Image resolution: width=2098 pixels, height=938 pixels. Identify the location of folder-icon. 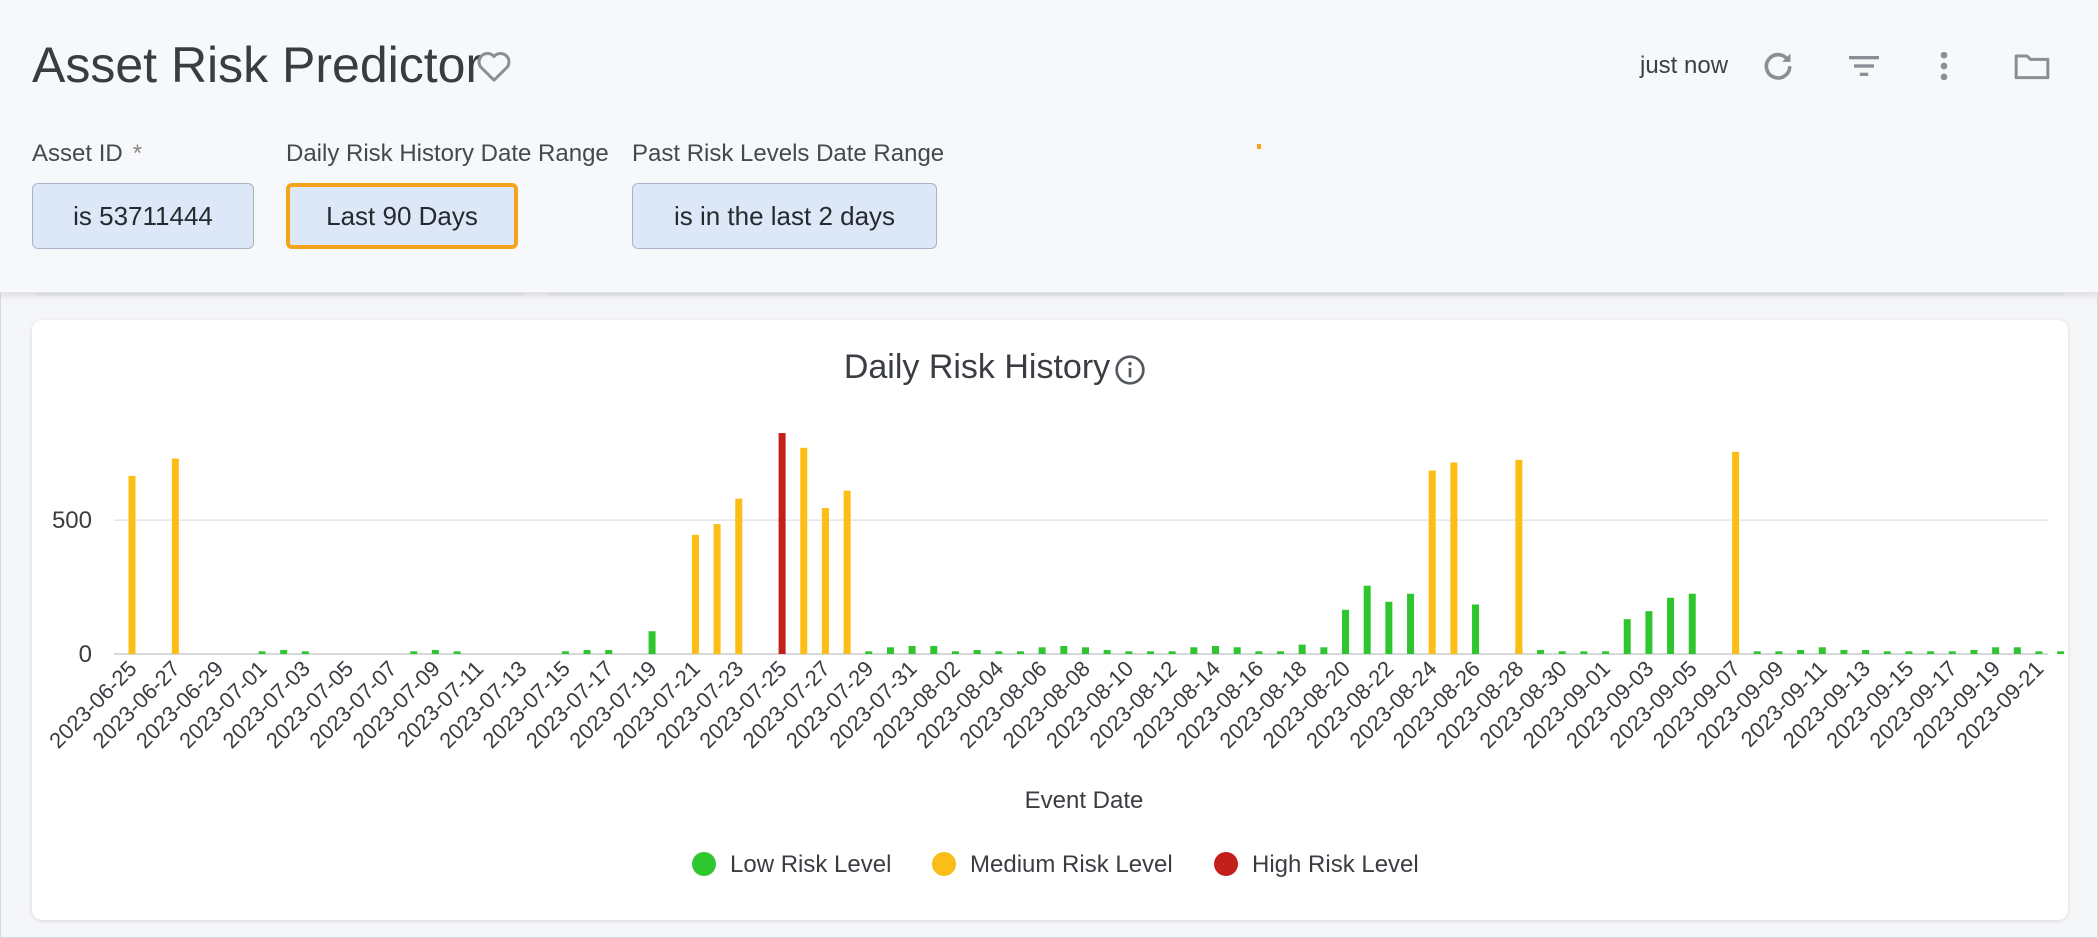
(2032, 66).